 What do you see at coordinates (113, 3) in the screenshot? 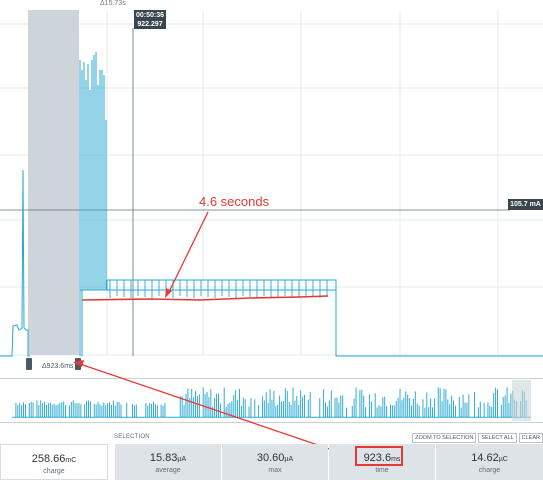
I see `top-delta: Δ15.73s` at bounding box center [113, 3].